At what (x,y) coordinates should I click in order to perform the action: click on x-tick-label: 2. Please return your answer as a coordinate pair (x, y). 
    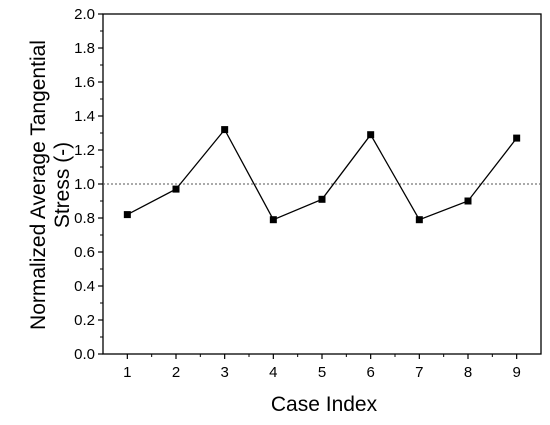
    Looking at the image, I should click on (176, 372).